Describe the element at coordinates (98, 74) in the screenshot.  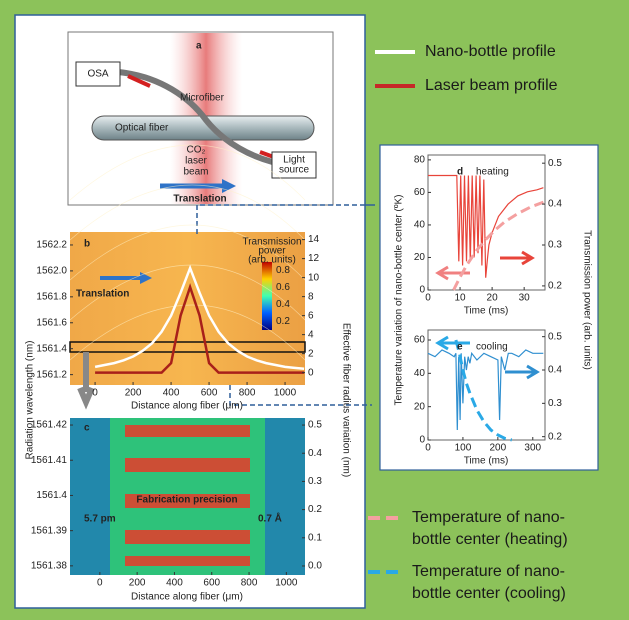
I see `osa-box` at that location.